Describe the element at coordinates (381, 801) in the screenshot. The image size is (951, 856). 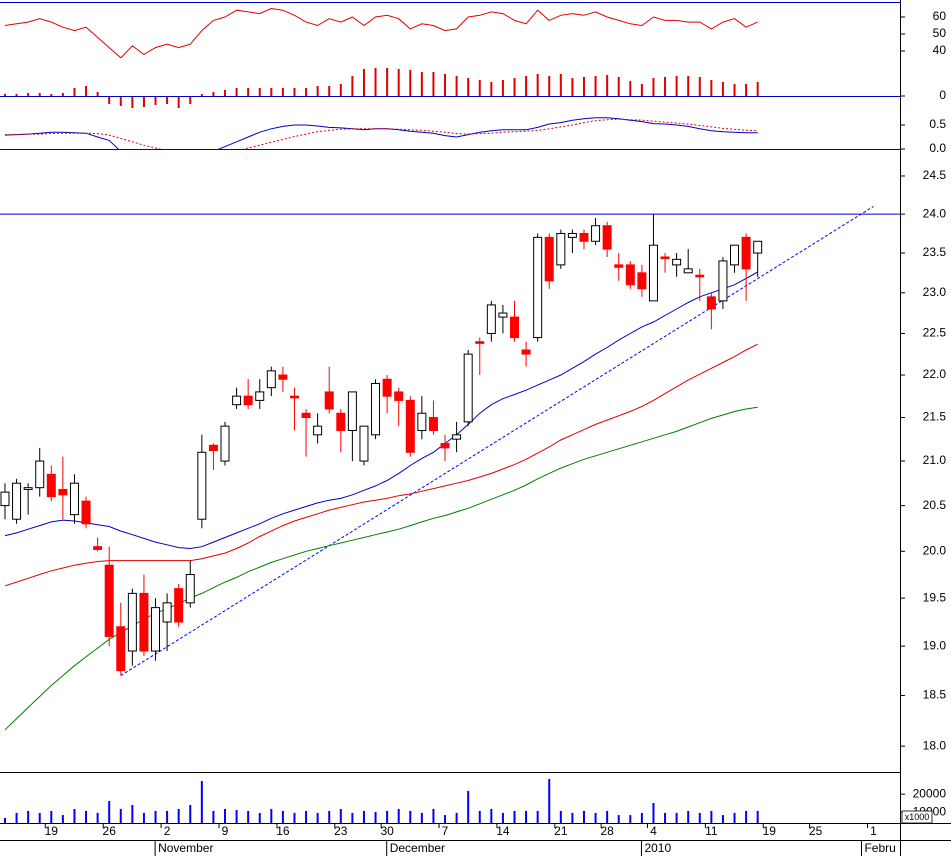
I see `panel` at that location.